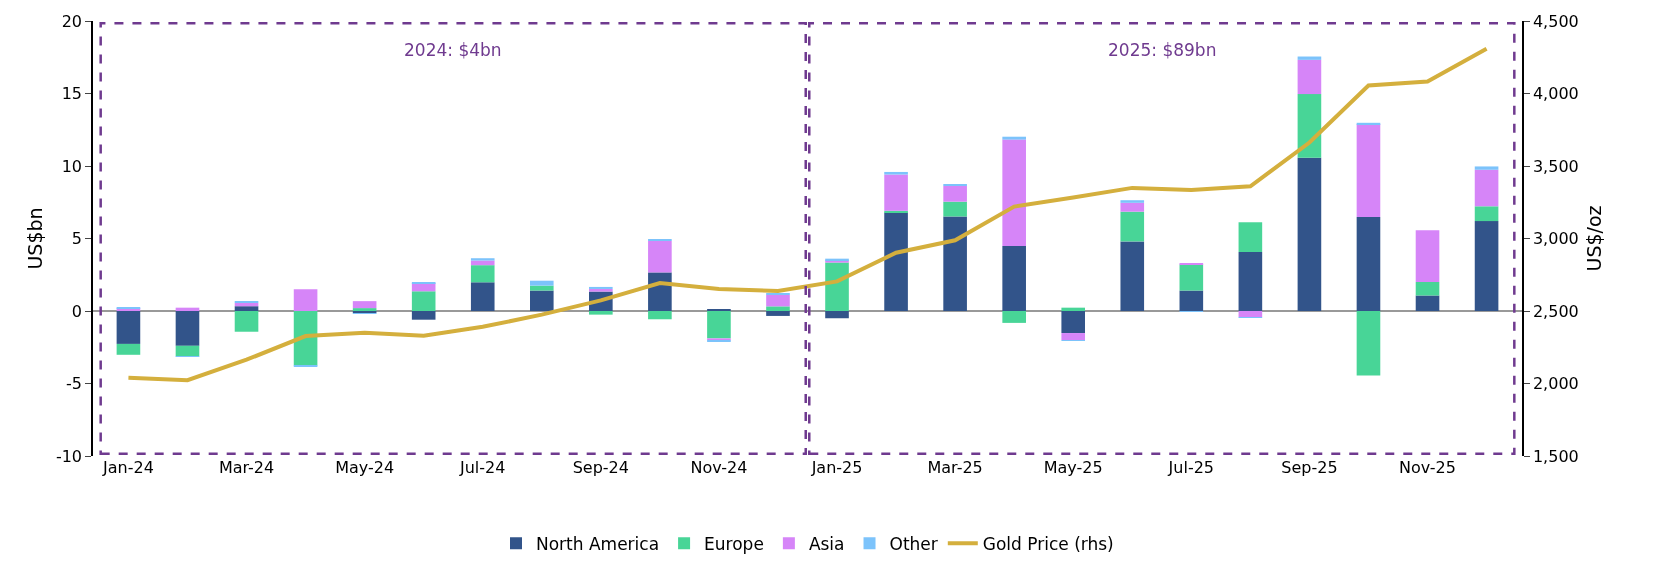 The width and height of the screenshot is (1657, 573). I want to click on x-tick-label: Jan-25, so click(836, 467).